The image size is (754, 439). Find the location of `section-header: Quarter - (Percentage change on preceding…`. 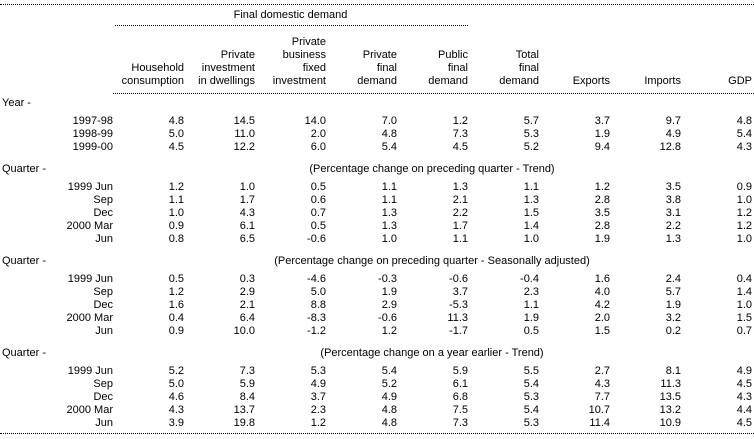

section-header: Quarter - (Percentage change on preceding… is located at coordinates (377, 169).